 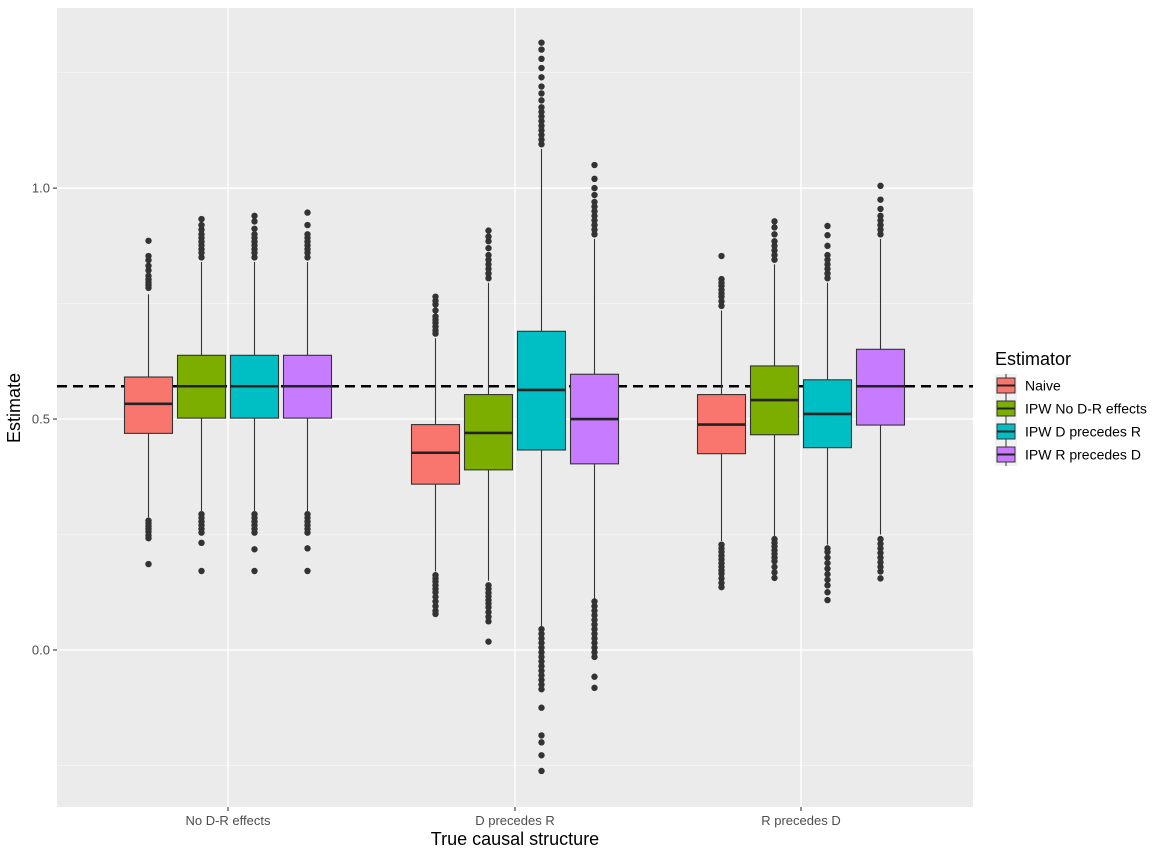 What do you see at coordinates (514, 820) in the screenshot?
I see `x-tick-label: D precedes R` at bounding box center [514, 820].